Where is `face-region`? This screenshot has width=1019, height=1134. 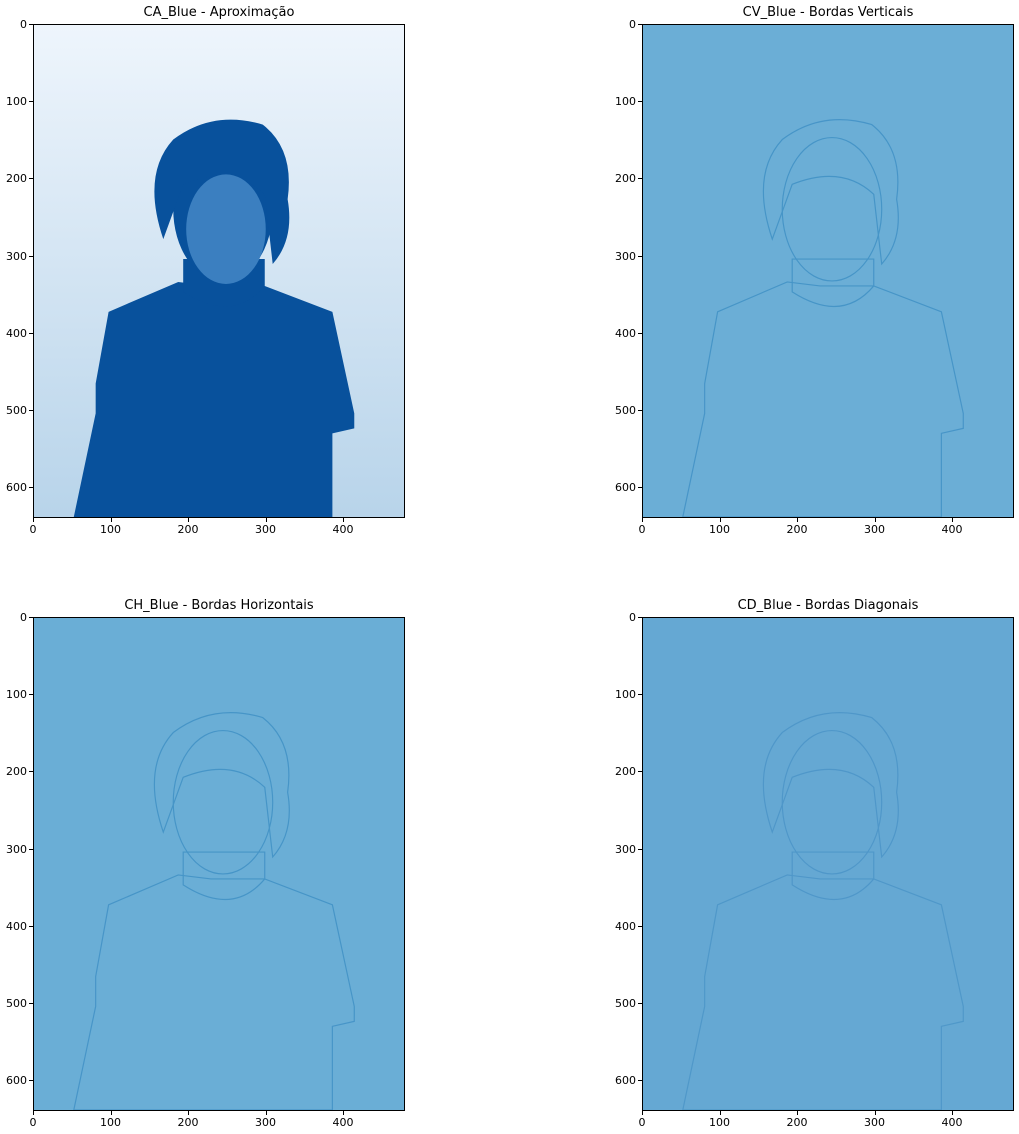 face-region is located at coordinates (226, 229).